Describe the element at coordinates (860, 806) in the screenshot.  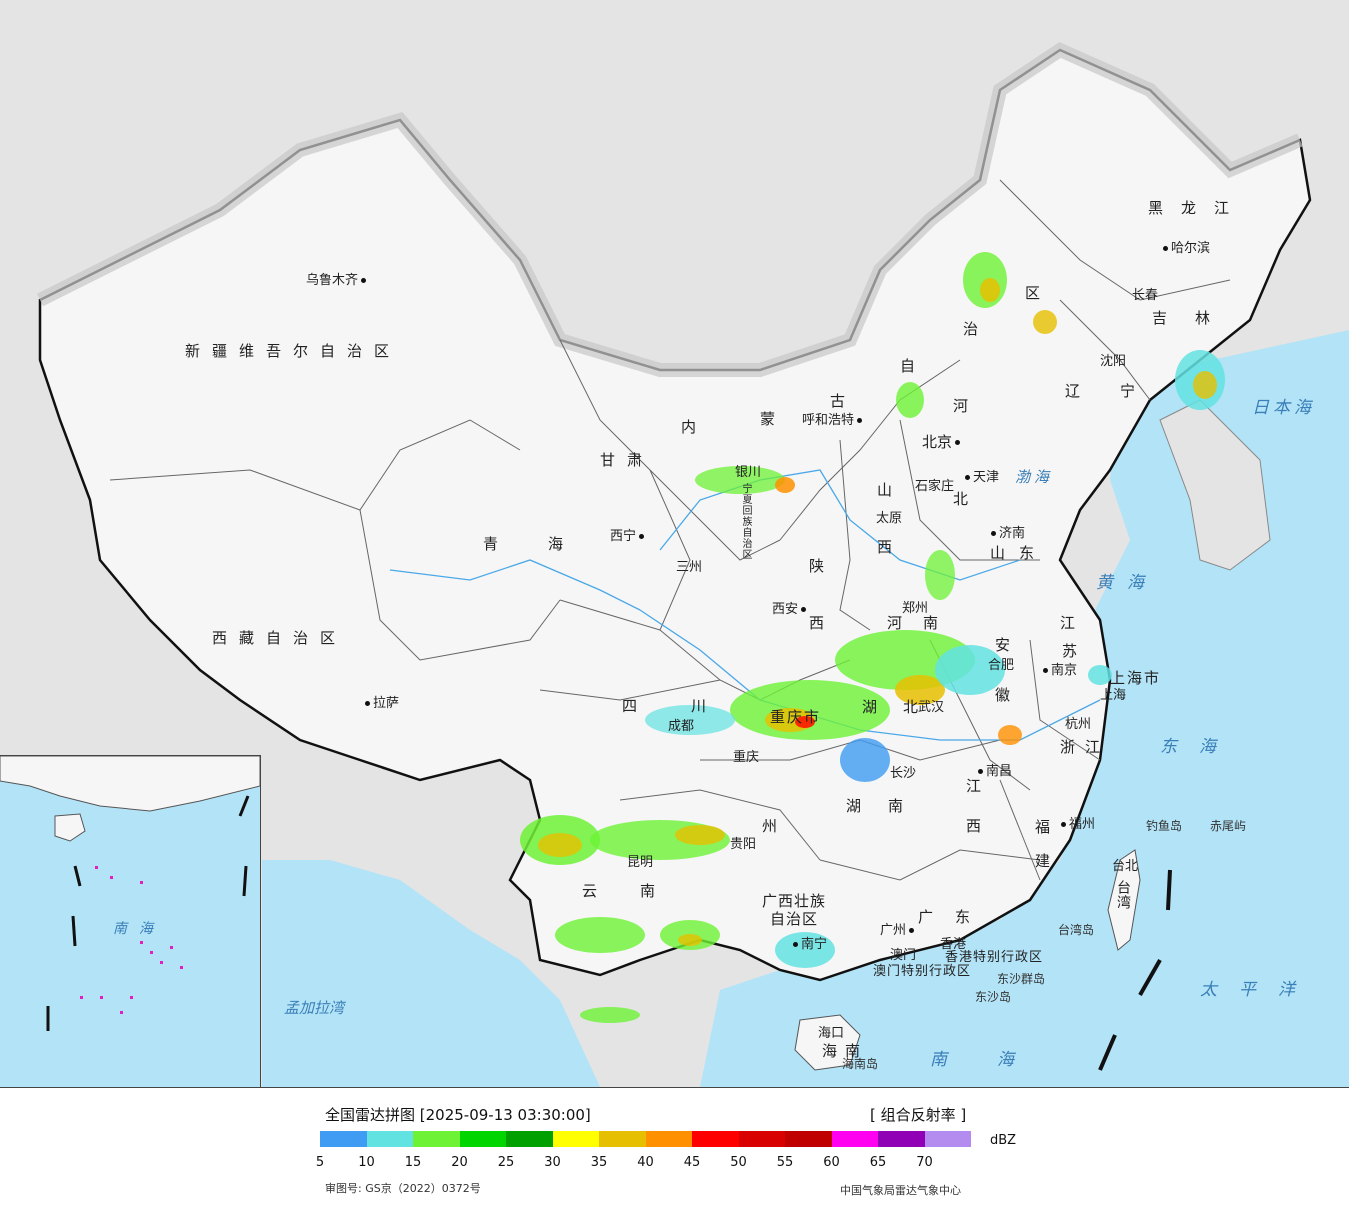
I see `region-hunan-1: 湖` at that location.